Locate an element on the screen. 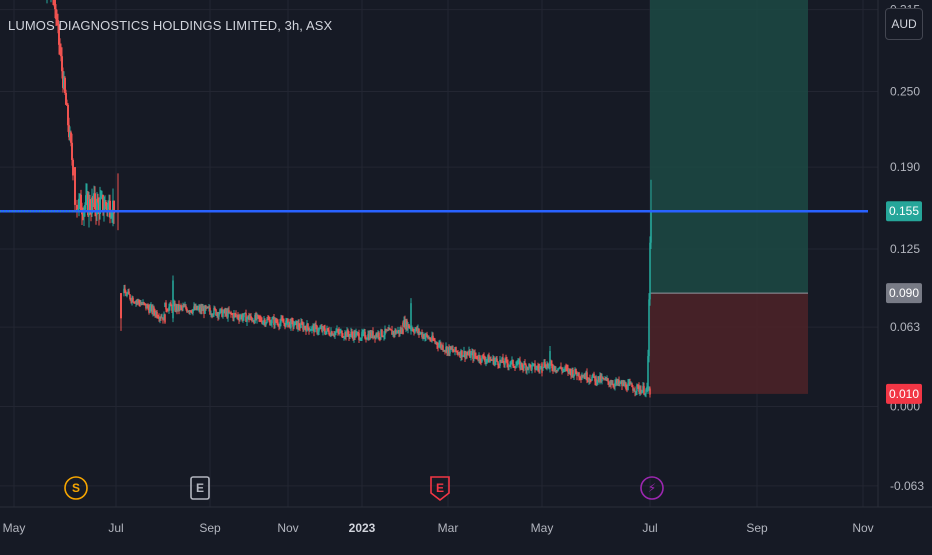 The image size is (932, 555). loss-zone is located at coordinates (729, 343).